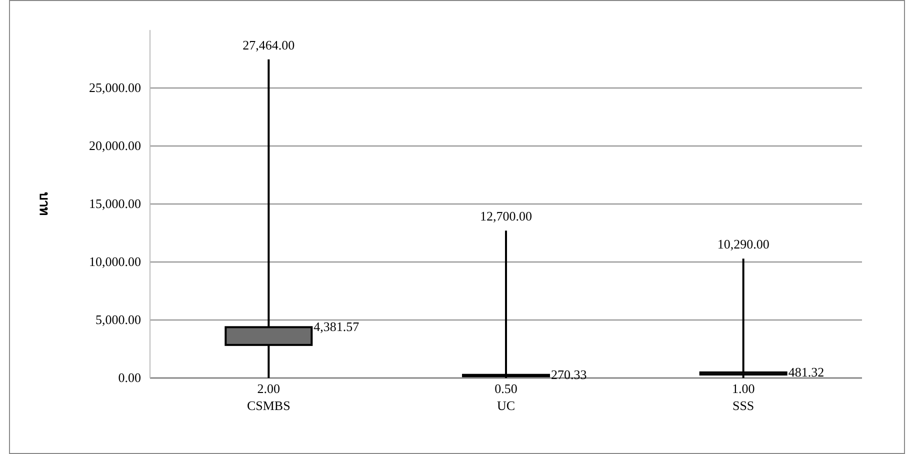 The image size is (907, 454). I want to click on y-axis-title: บาท, so click(44, 204).